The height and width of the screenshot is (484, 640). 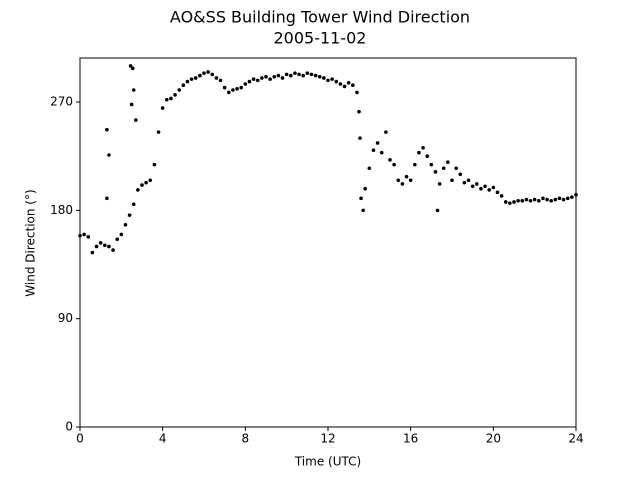 What do you see at coordinates (320, 17) in the screenshot?
I see `chart-title: AO&SS Building Tower Wind Direction` at bounding box center [320, 17].